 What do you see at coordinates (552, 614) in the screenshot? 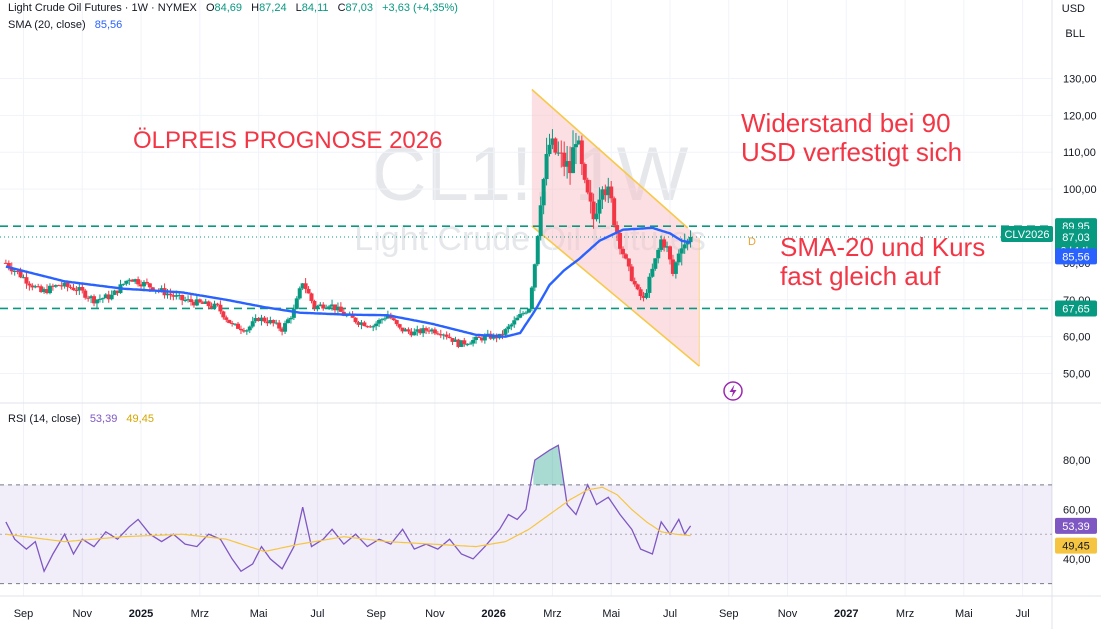
I see `x-tick-label: Mrz` at bounding box center [552, 614].